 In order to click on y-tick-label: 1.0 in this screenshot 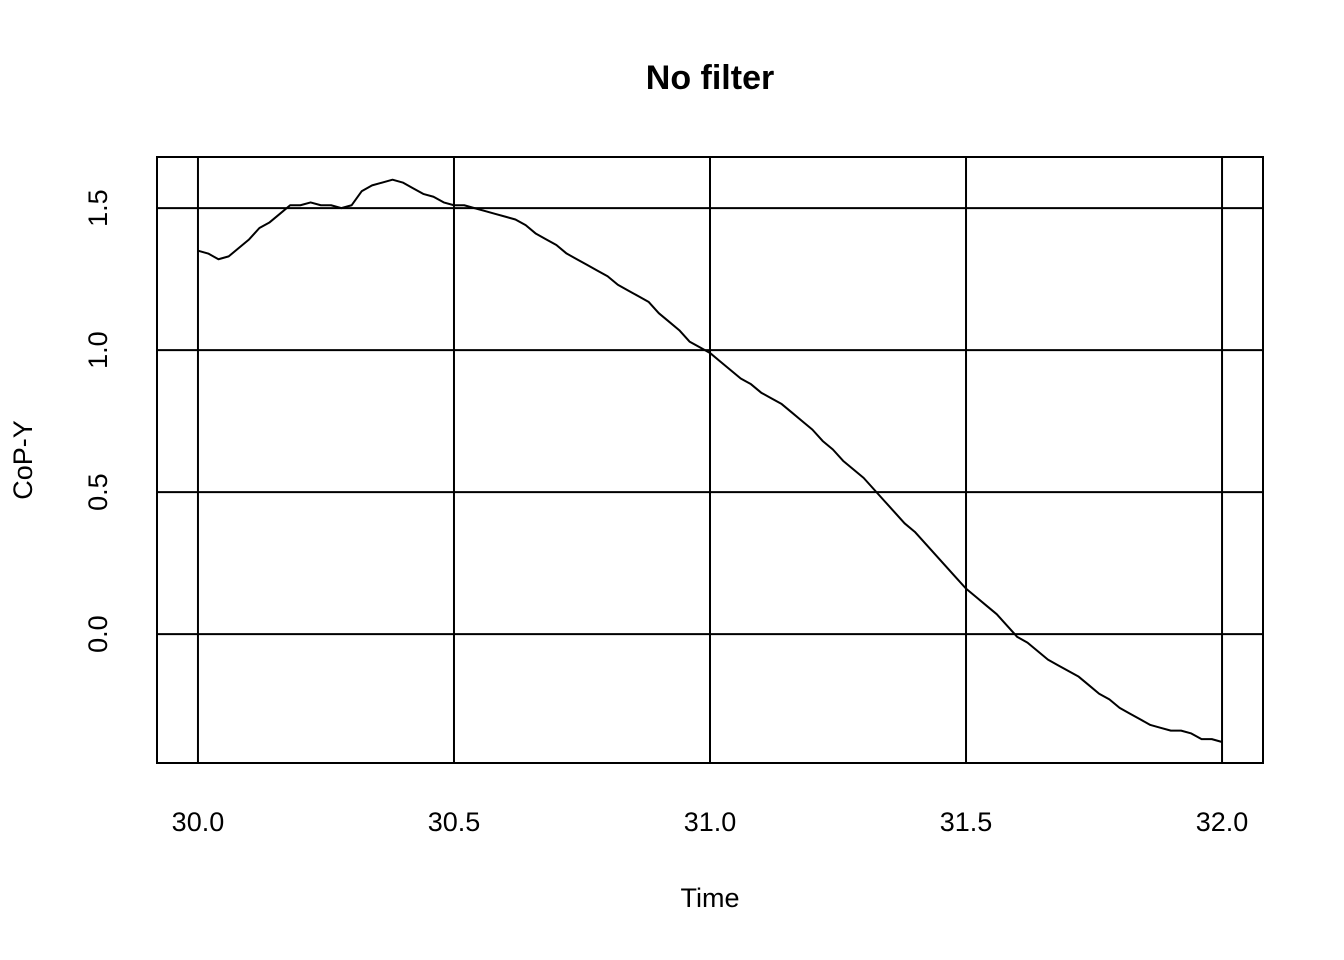, I will do `click(98, 350)`.